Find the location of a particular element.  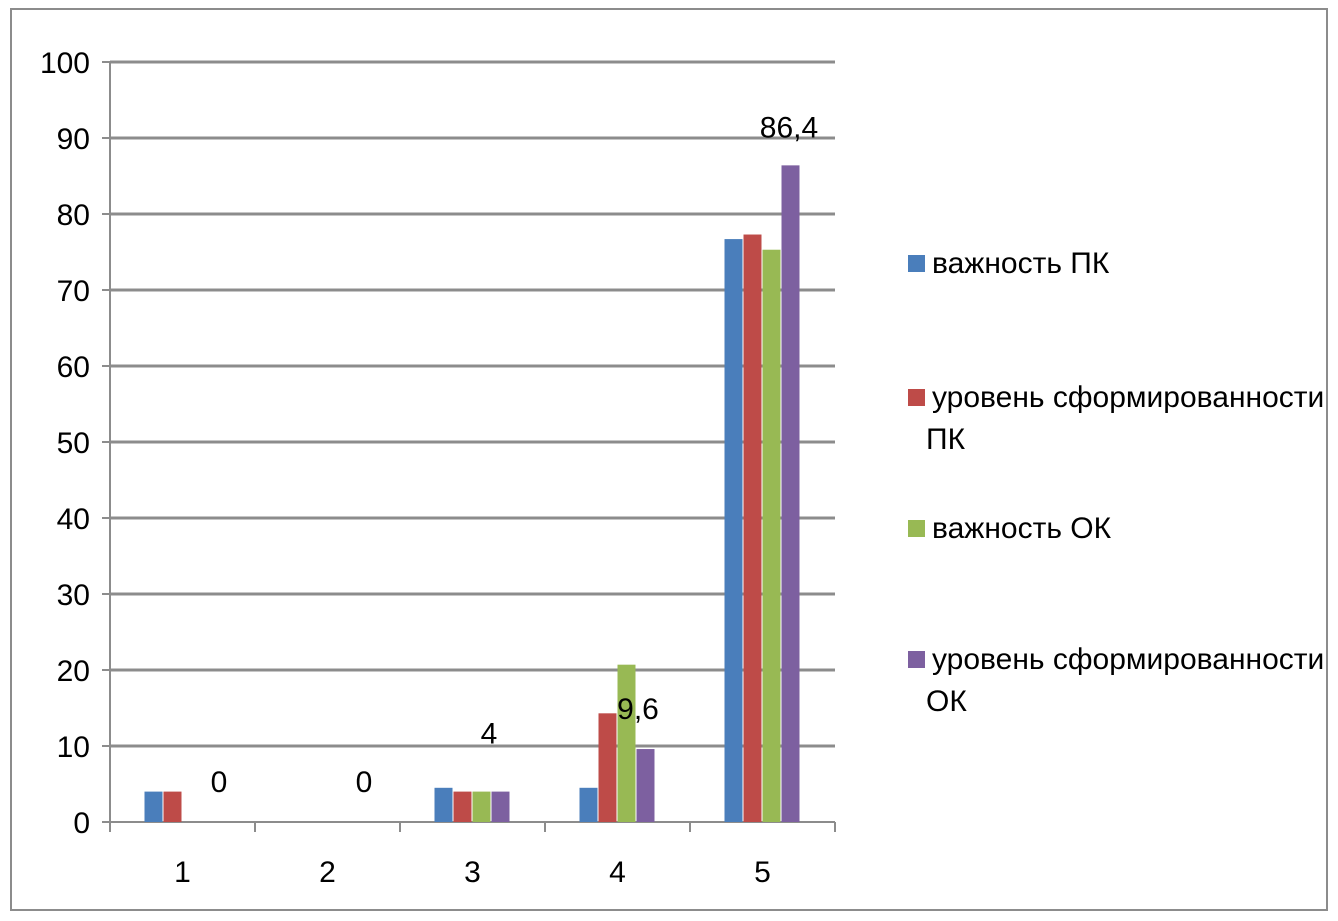

y-tick-label: 10 is located at coordinates (73, 747).